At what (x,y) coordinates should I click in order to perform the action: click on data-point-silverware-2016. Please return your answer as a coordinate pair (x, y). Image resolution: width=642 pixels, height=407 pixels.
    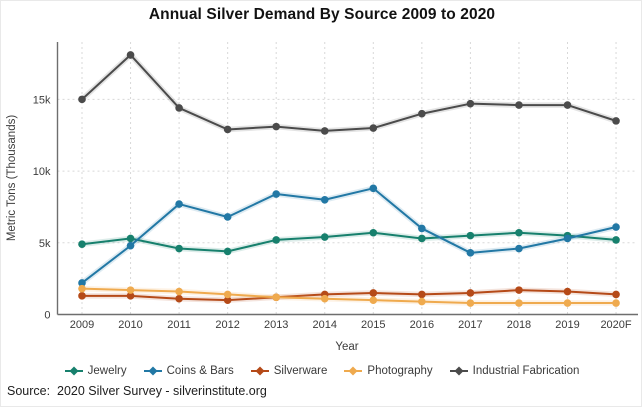
    Looking at the image, I should click on (422, 294).